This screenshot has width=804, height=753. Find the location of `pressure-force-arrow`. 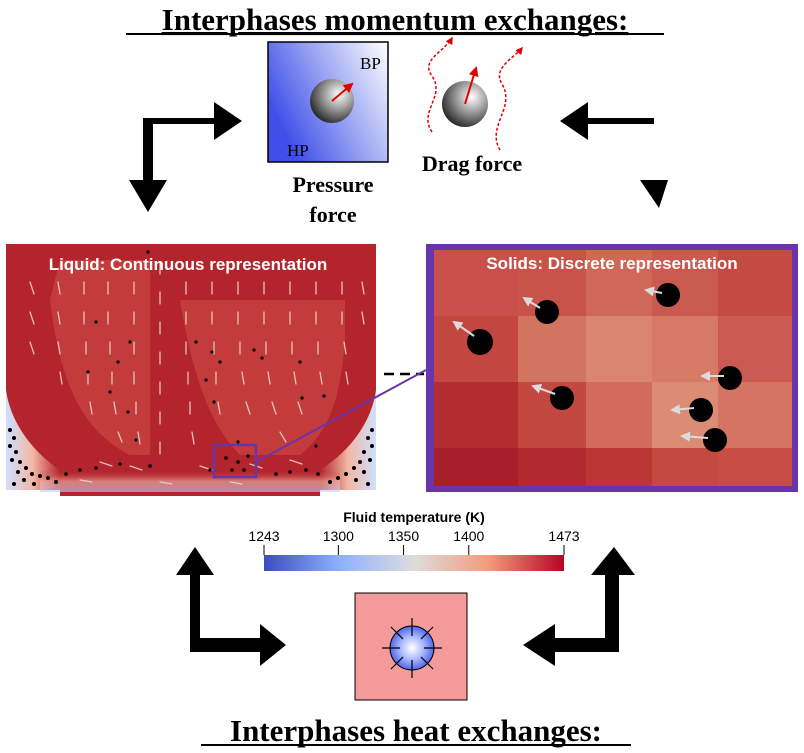

pressure-force-arrow is located at coordinates (342, 92).